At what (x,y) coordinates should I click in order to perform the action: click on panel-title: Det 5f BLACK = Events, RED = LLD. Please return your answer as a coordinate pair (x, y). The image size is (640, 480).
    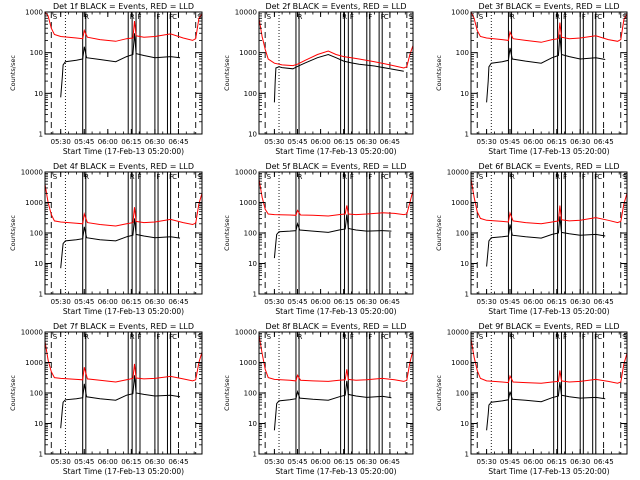
    Looking at the image, I should click on (335, 166).